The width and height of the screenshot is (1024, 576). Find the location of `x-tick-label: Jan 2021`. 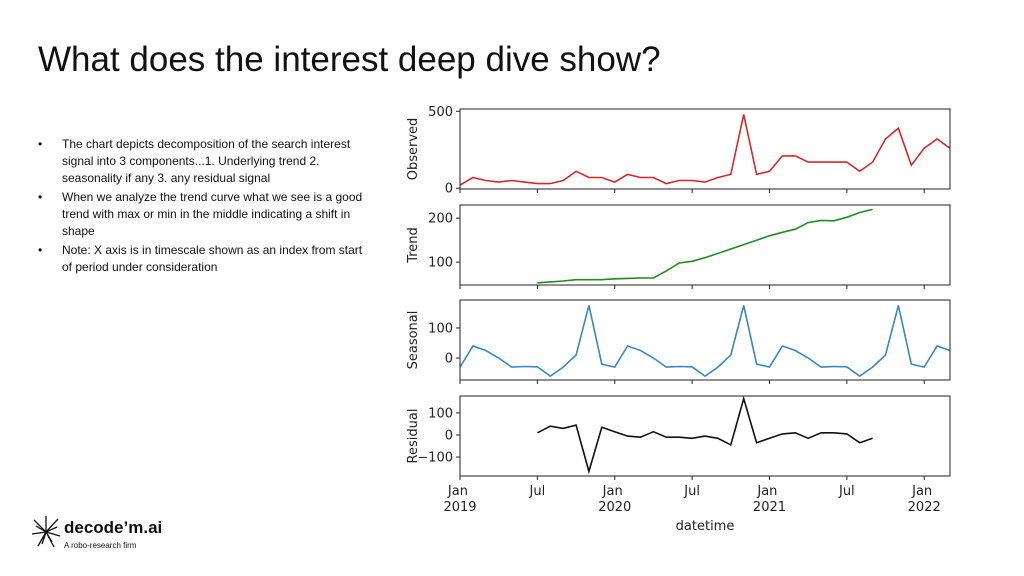

x-tick-label: Jan 2021 is located at coordinates (769, 499).